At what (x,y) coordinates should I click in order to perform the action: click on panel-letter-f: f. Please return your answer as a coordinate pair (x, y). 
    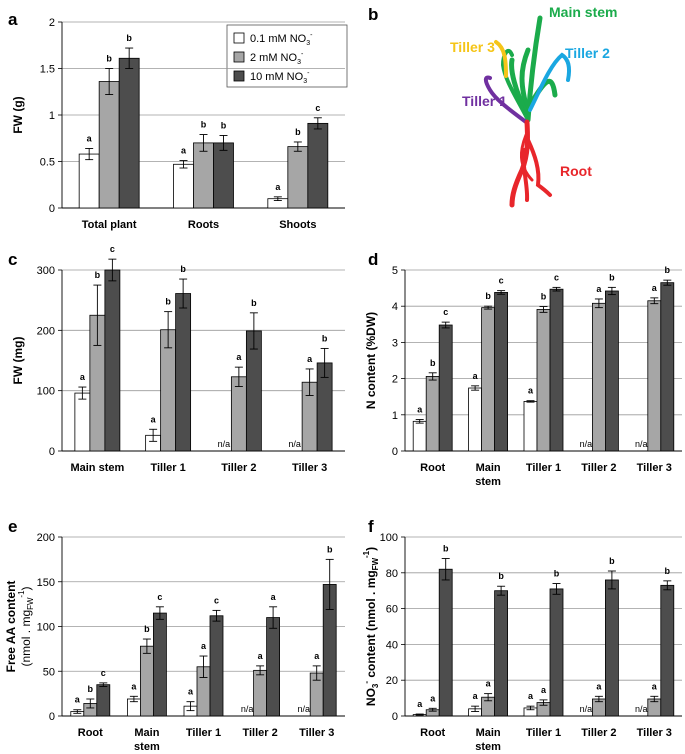
    Looking at the image, I should click on (371, 526).